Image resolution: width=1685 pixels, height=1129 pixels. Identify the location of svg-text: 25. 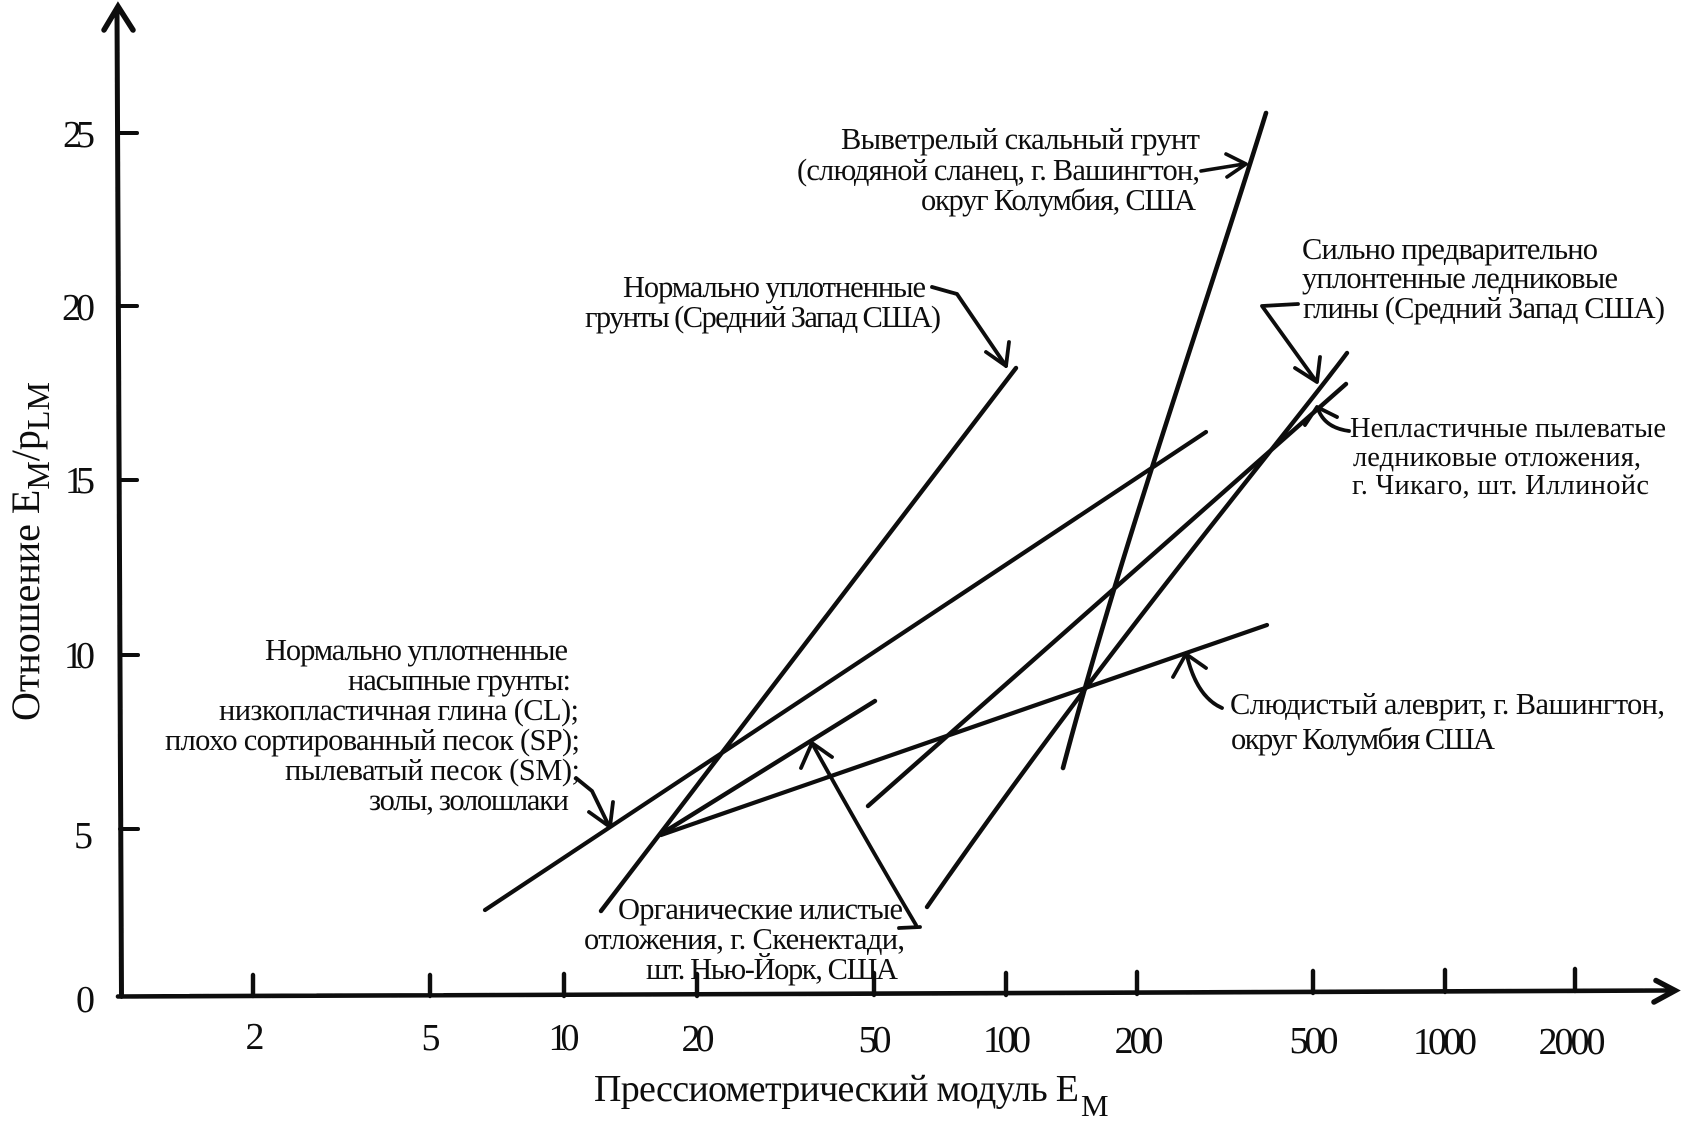
(79, 135).